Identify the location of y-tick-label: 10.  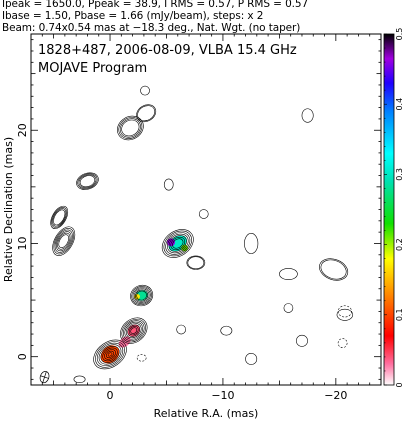
(22, 243).